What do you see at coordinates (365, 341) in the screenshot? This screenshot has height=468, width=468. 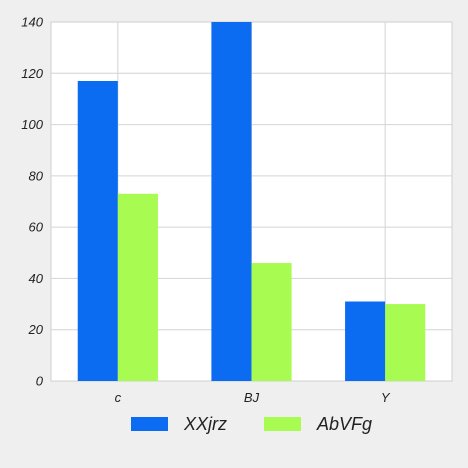 I see `bar-XXjrz-Y` at bounding box center [365, 341].